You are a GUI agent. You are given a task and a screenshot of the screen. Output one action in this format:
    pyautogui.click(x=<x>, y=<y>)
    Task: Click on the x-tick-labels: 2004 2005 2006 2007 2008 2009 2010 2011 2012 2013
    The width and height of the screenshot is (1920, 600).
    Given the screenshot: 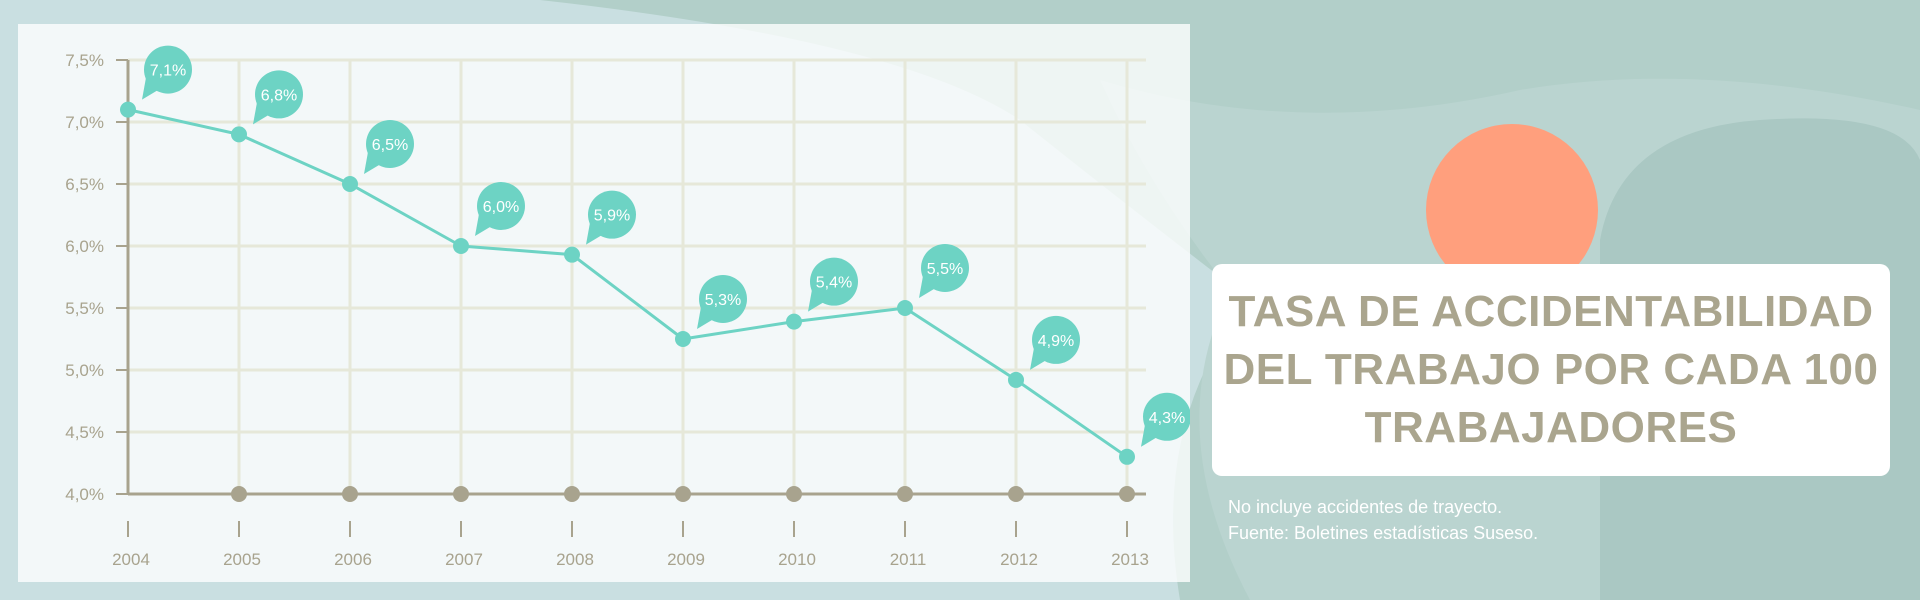 What is the action you would take?
    pyautogui.click(x=630, y=559)
    